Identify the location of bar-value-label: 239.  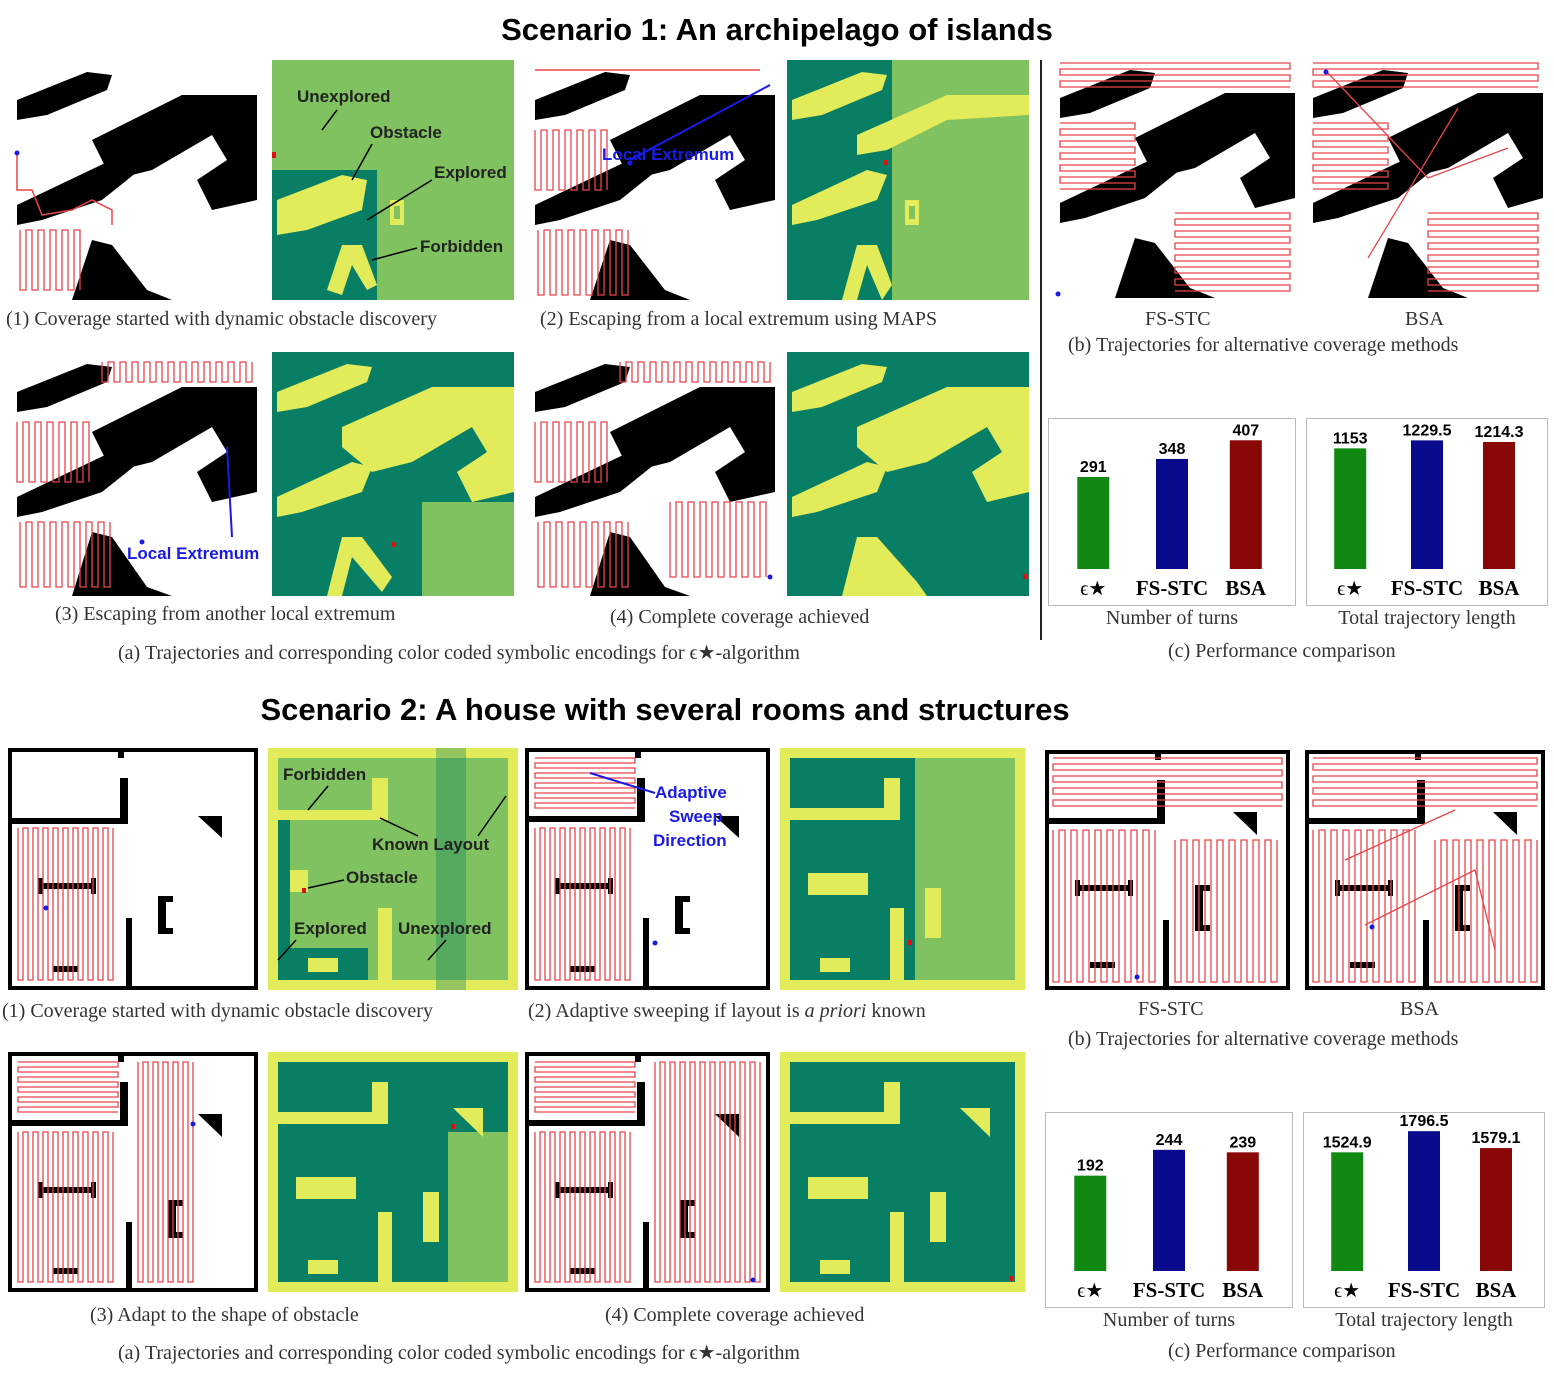
(1242, 1142).